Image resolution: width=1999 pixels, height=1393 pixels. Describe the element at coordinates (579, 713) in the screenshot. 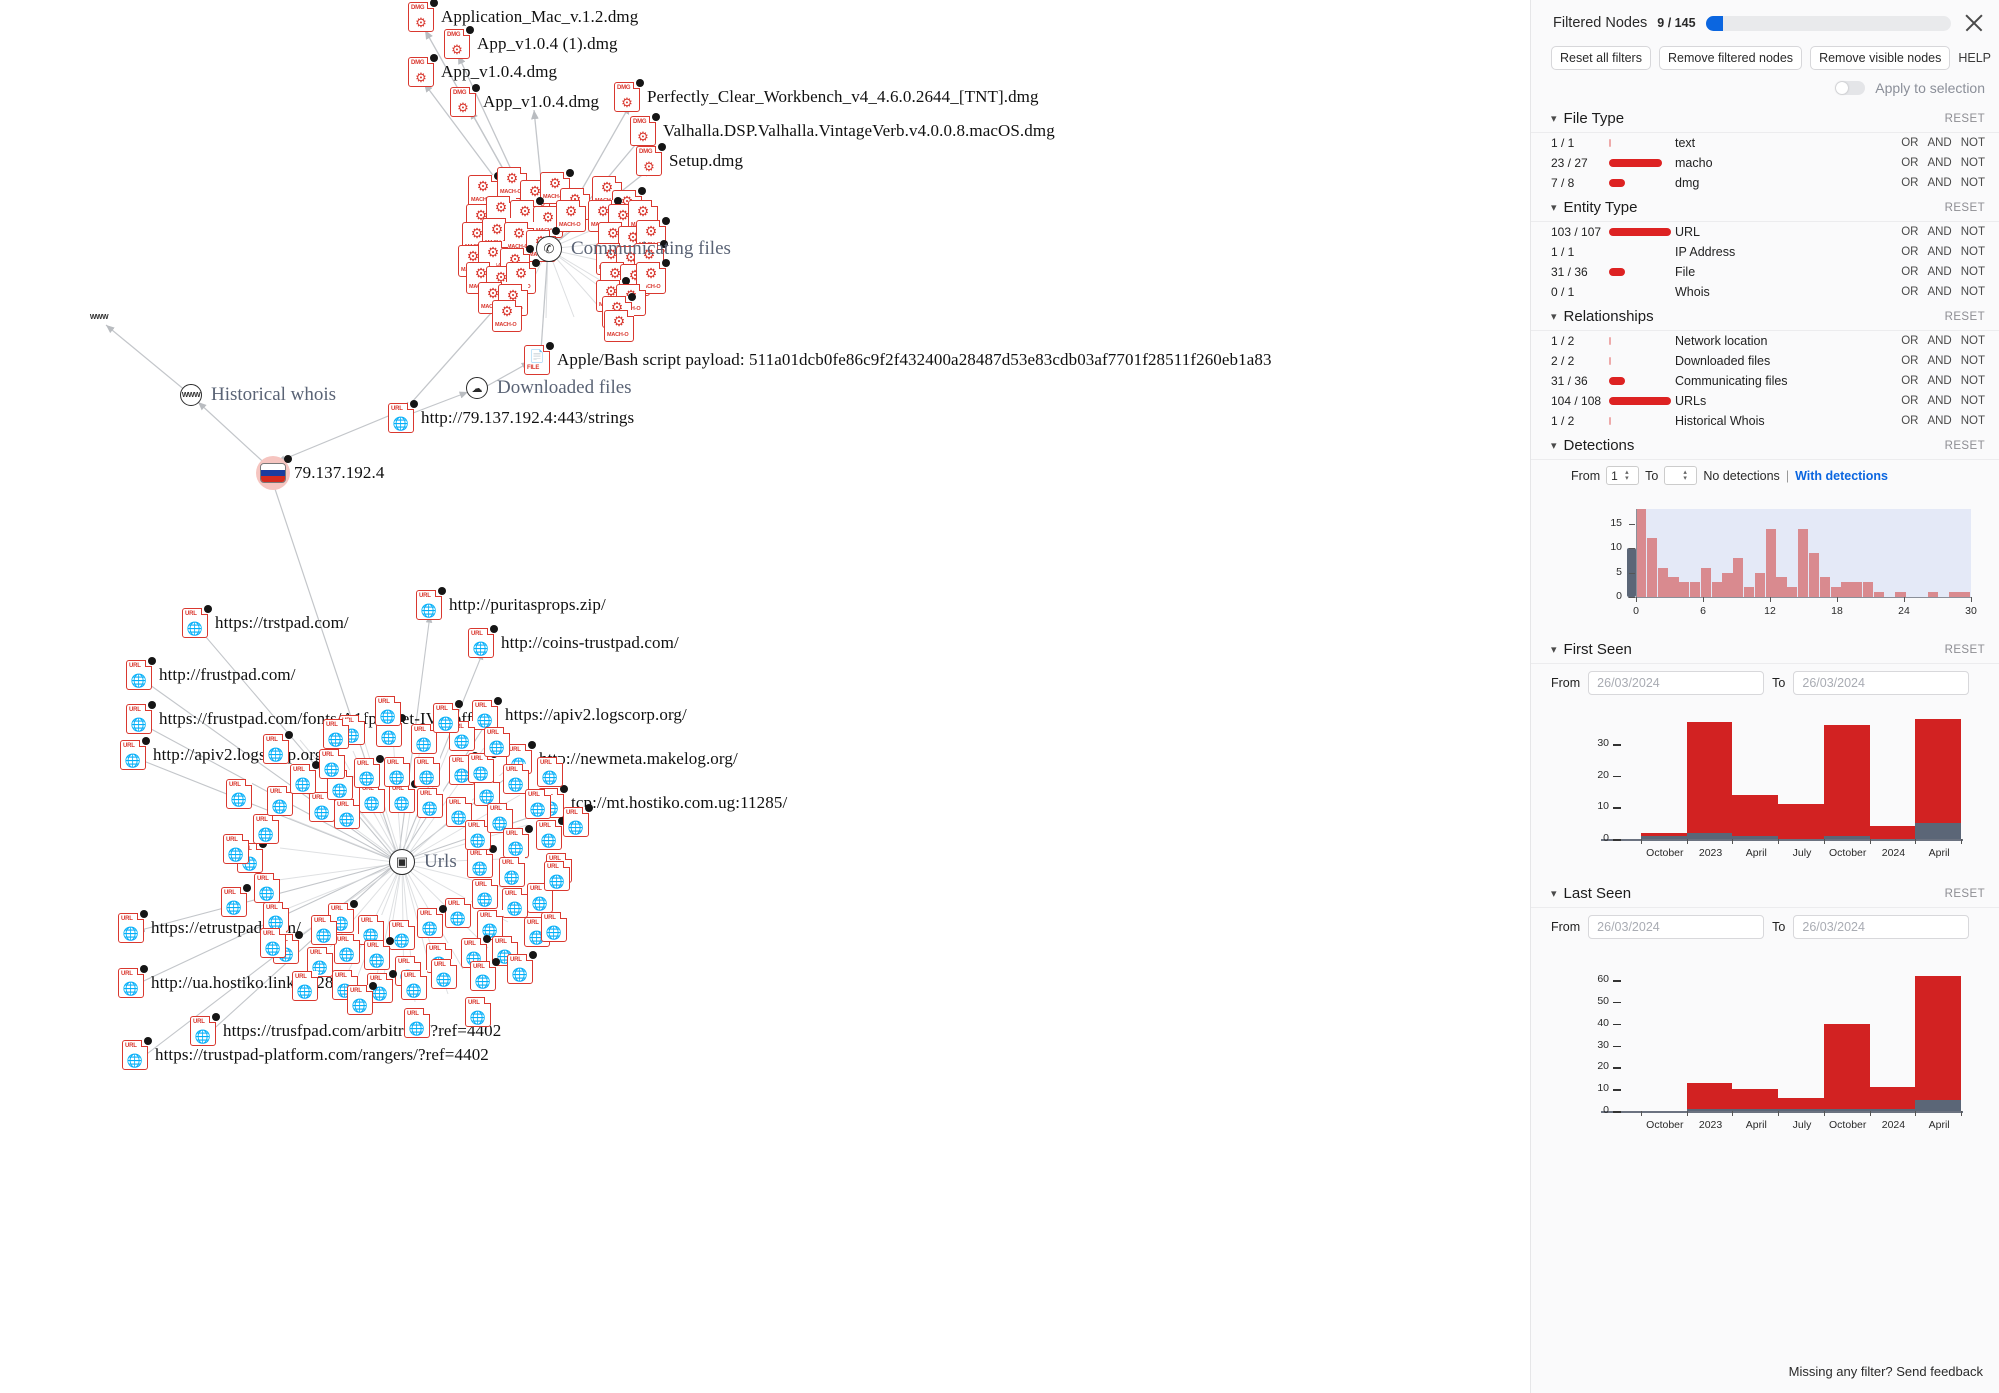

I see `graph-node-url: URL 🌐 https://apiv2.logscorp.org/` at that location.